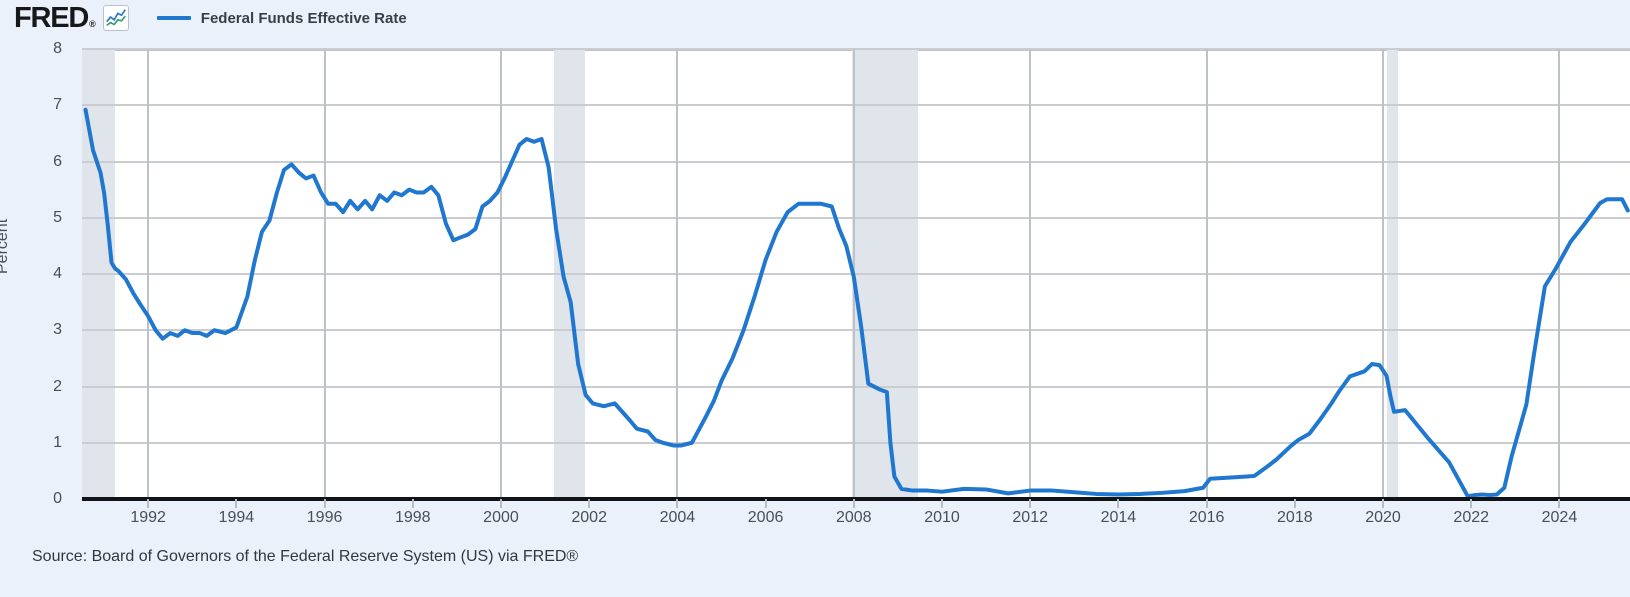 This screenshot has width=1630, height=597. I want to click on y-axis-tick-label: 0, so click(57, 498).